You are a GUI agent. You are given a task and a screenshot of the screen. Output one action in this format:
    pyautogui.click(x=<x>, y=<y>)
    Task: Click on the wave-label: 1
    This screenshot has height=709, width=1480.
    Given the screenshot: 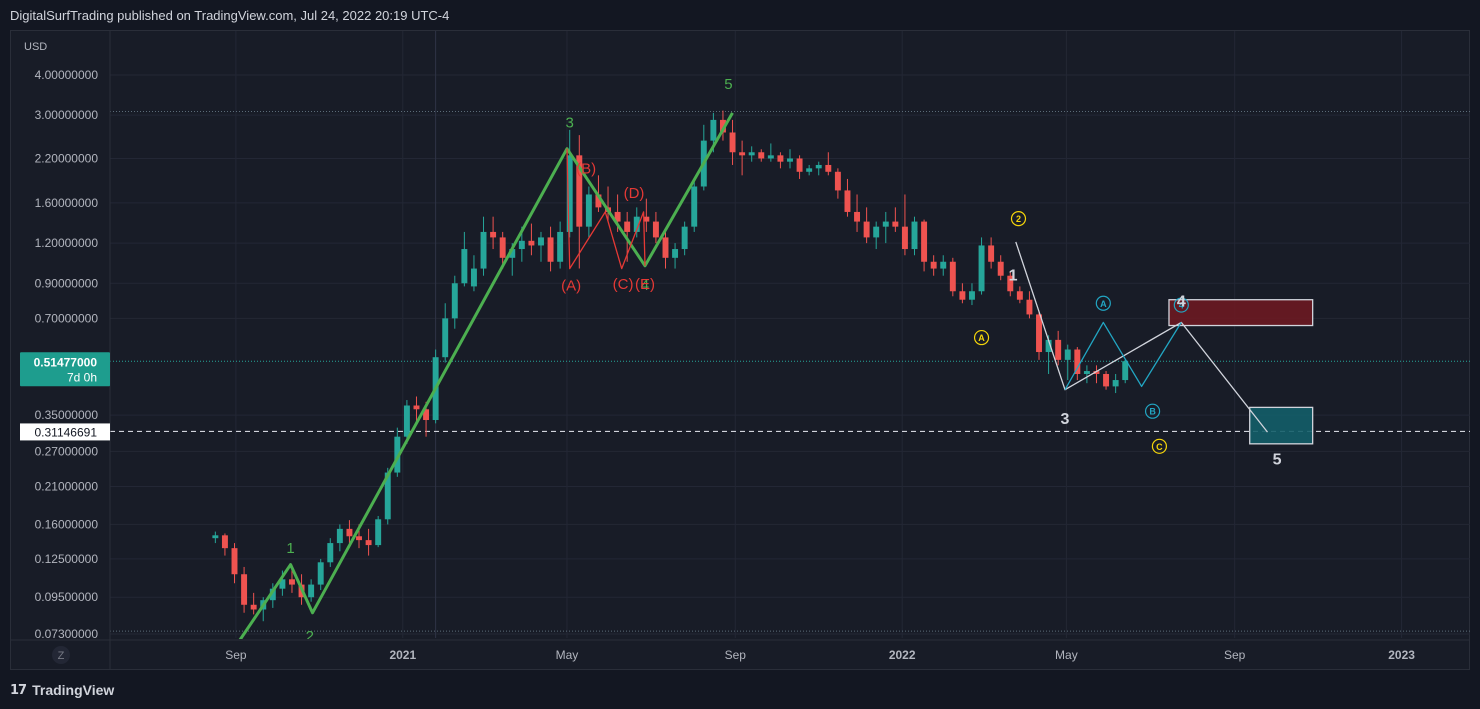 What is the action you would take?
    pyautogui.click(x=1013, y=276)
    